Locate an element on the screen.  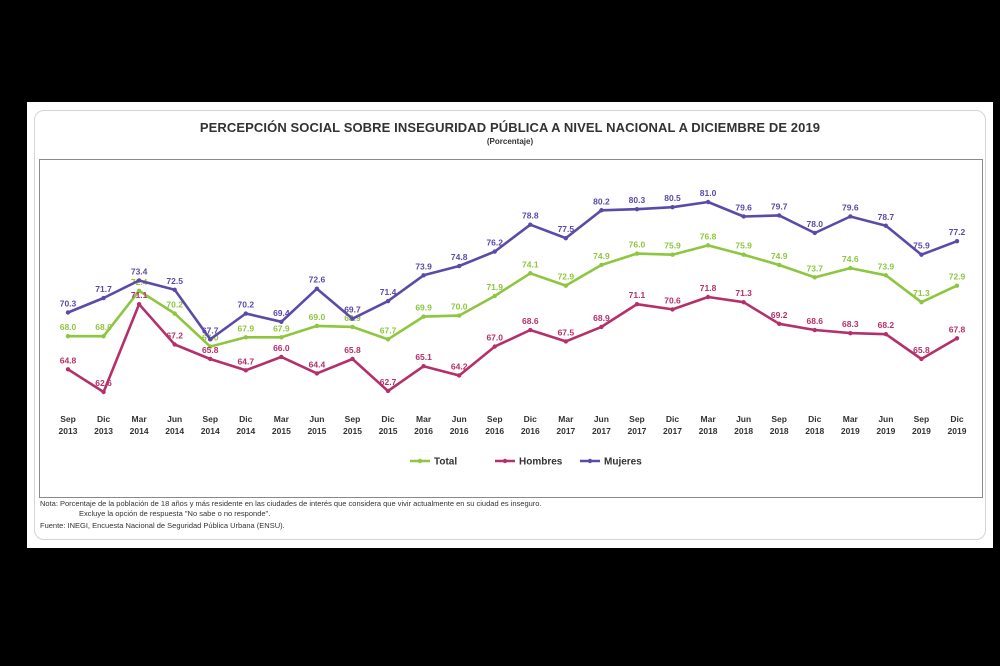
data-label-total: 67.9 is located at coordinates (246, 328).